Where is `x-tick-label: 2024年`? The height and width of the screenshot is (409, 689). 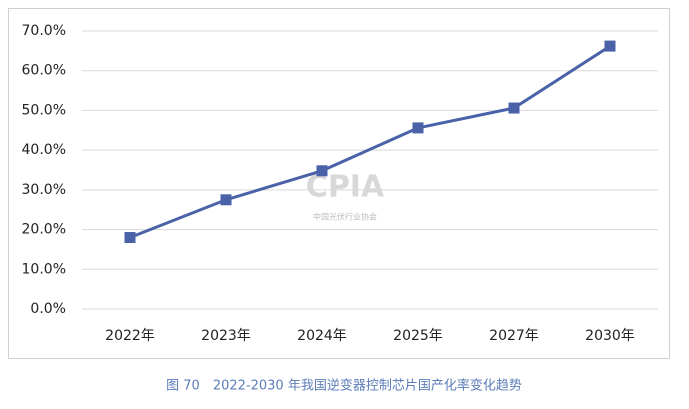
x-tick-label: 2024年 is located at coordinates (322, 336).